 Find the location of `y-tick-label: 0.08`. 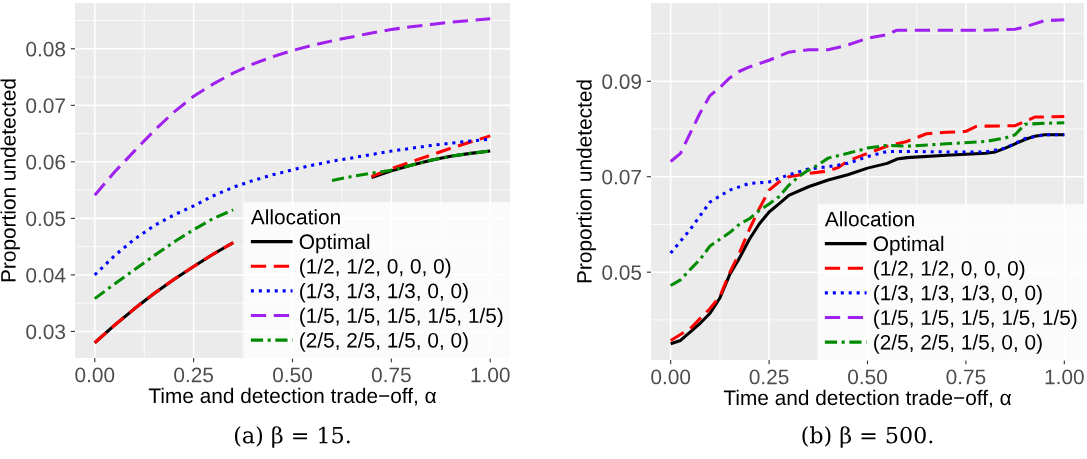

y-tick-label: 0.08 is located at coordinates (46, 49).